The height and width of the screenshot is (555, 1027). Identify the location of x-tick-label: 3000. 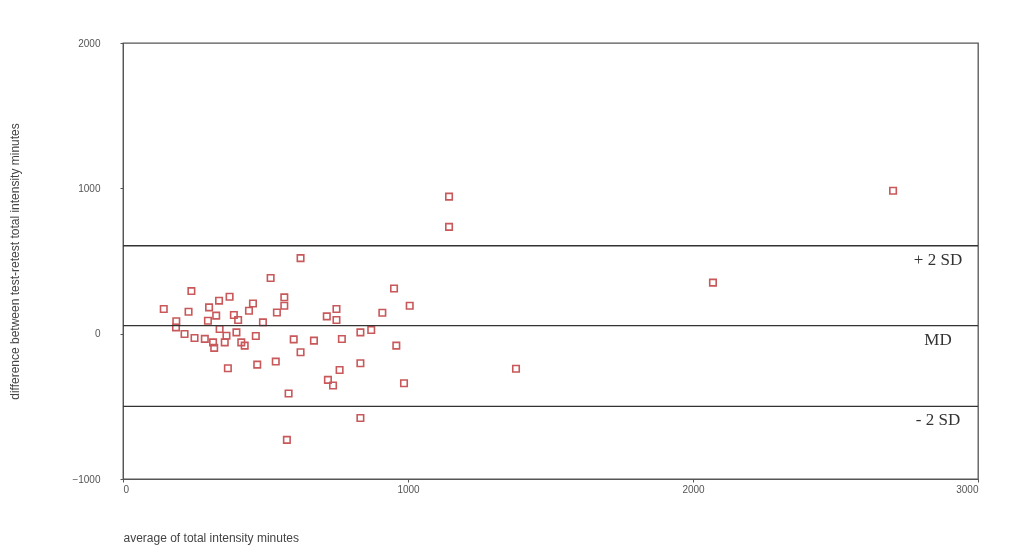
(967, 489).